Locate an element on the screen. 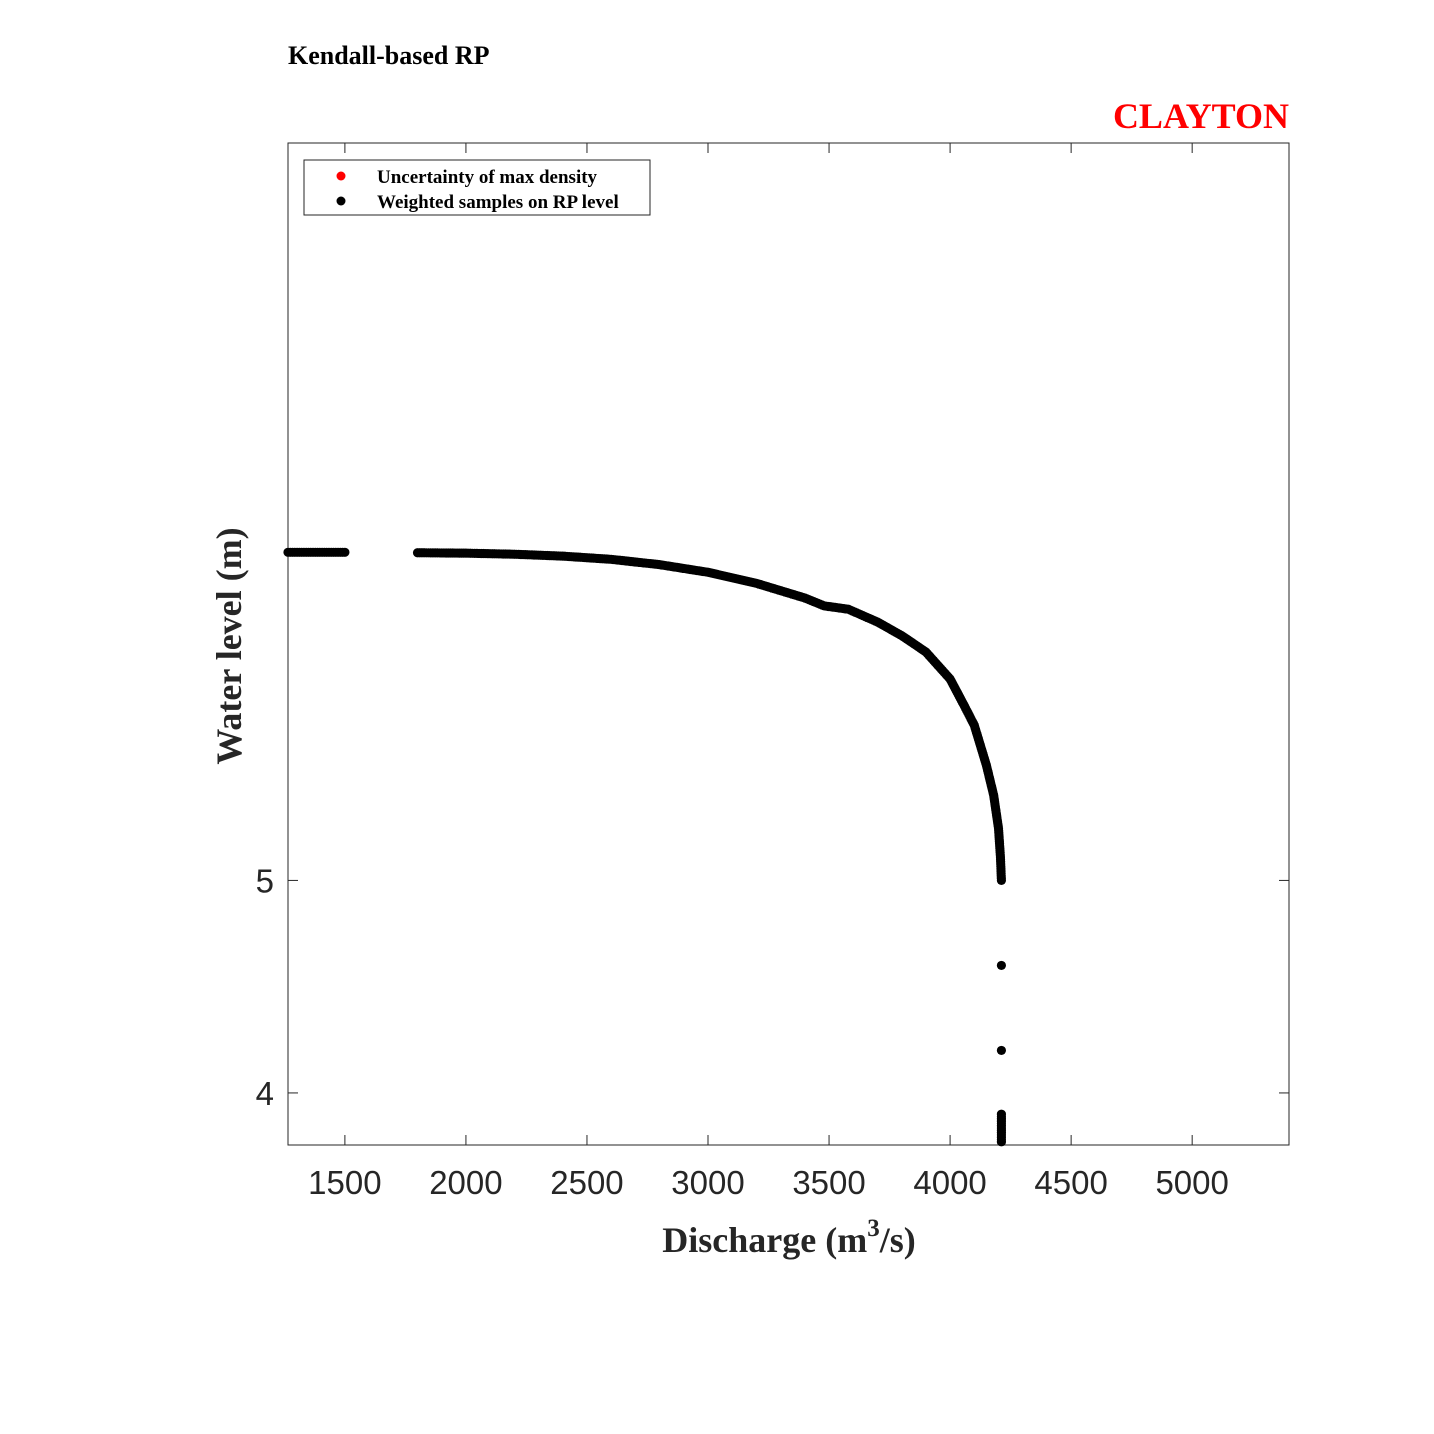 This screenshot has width=1434, height=1434. legend-label-uncertainty: Uncertainty of max density is located at coordinates (487, 177).